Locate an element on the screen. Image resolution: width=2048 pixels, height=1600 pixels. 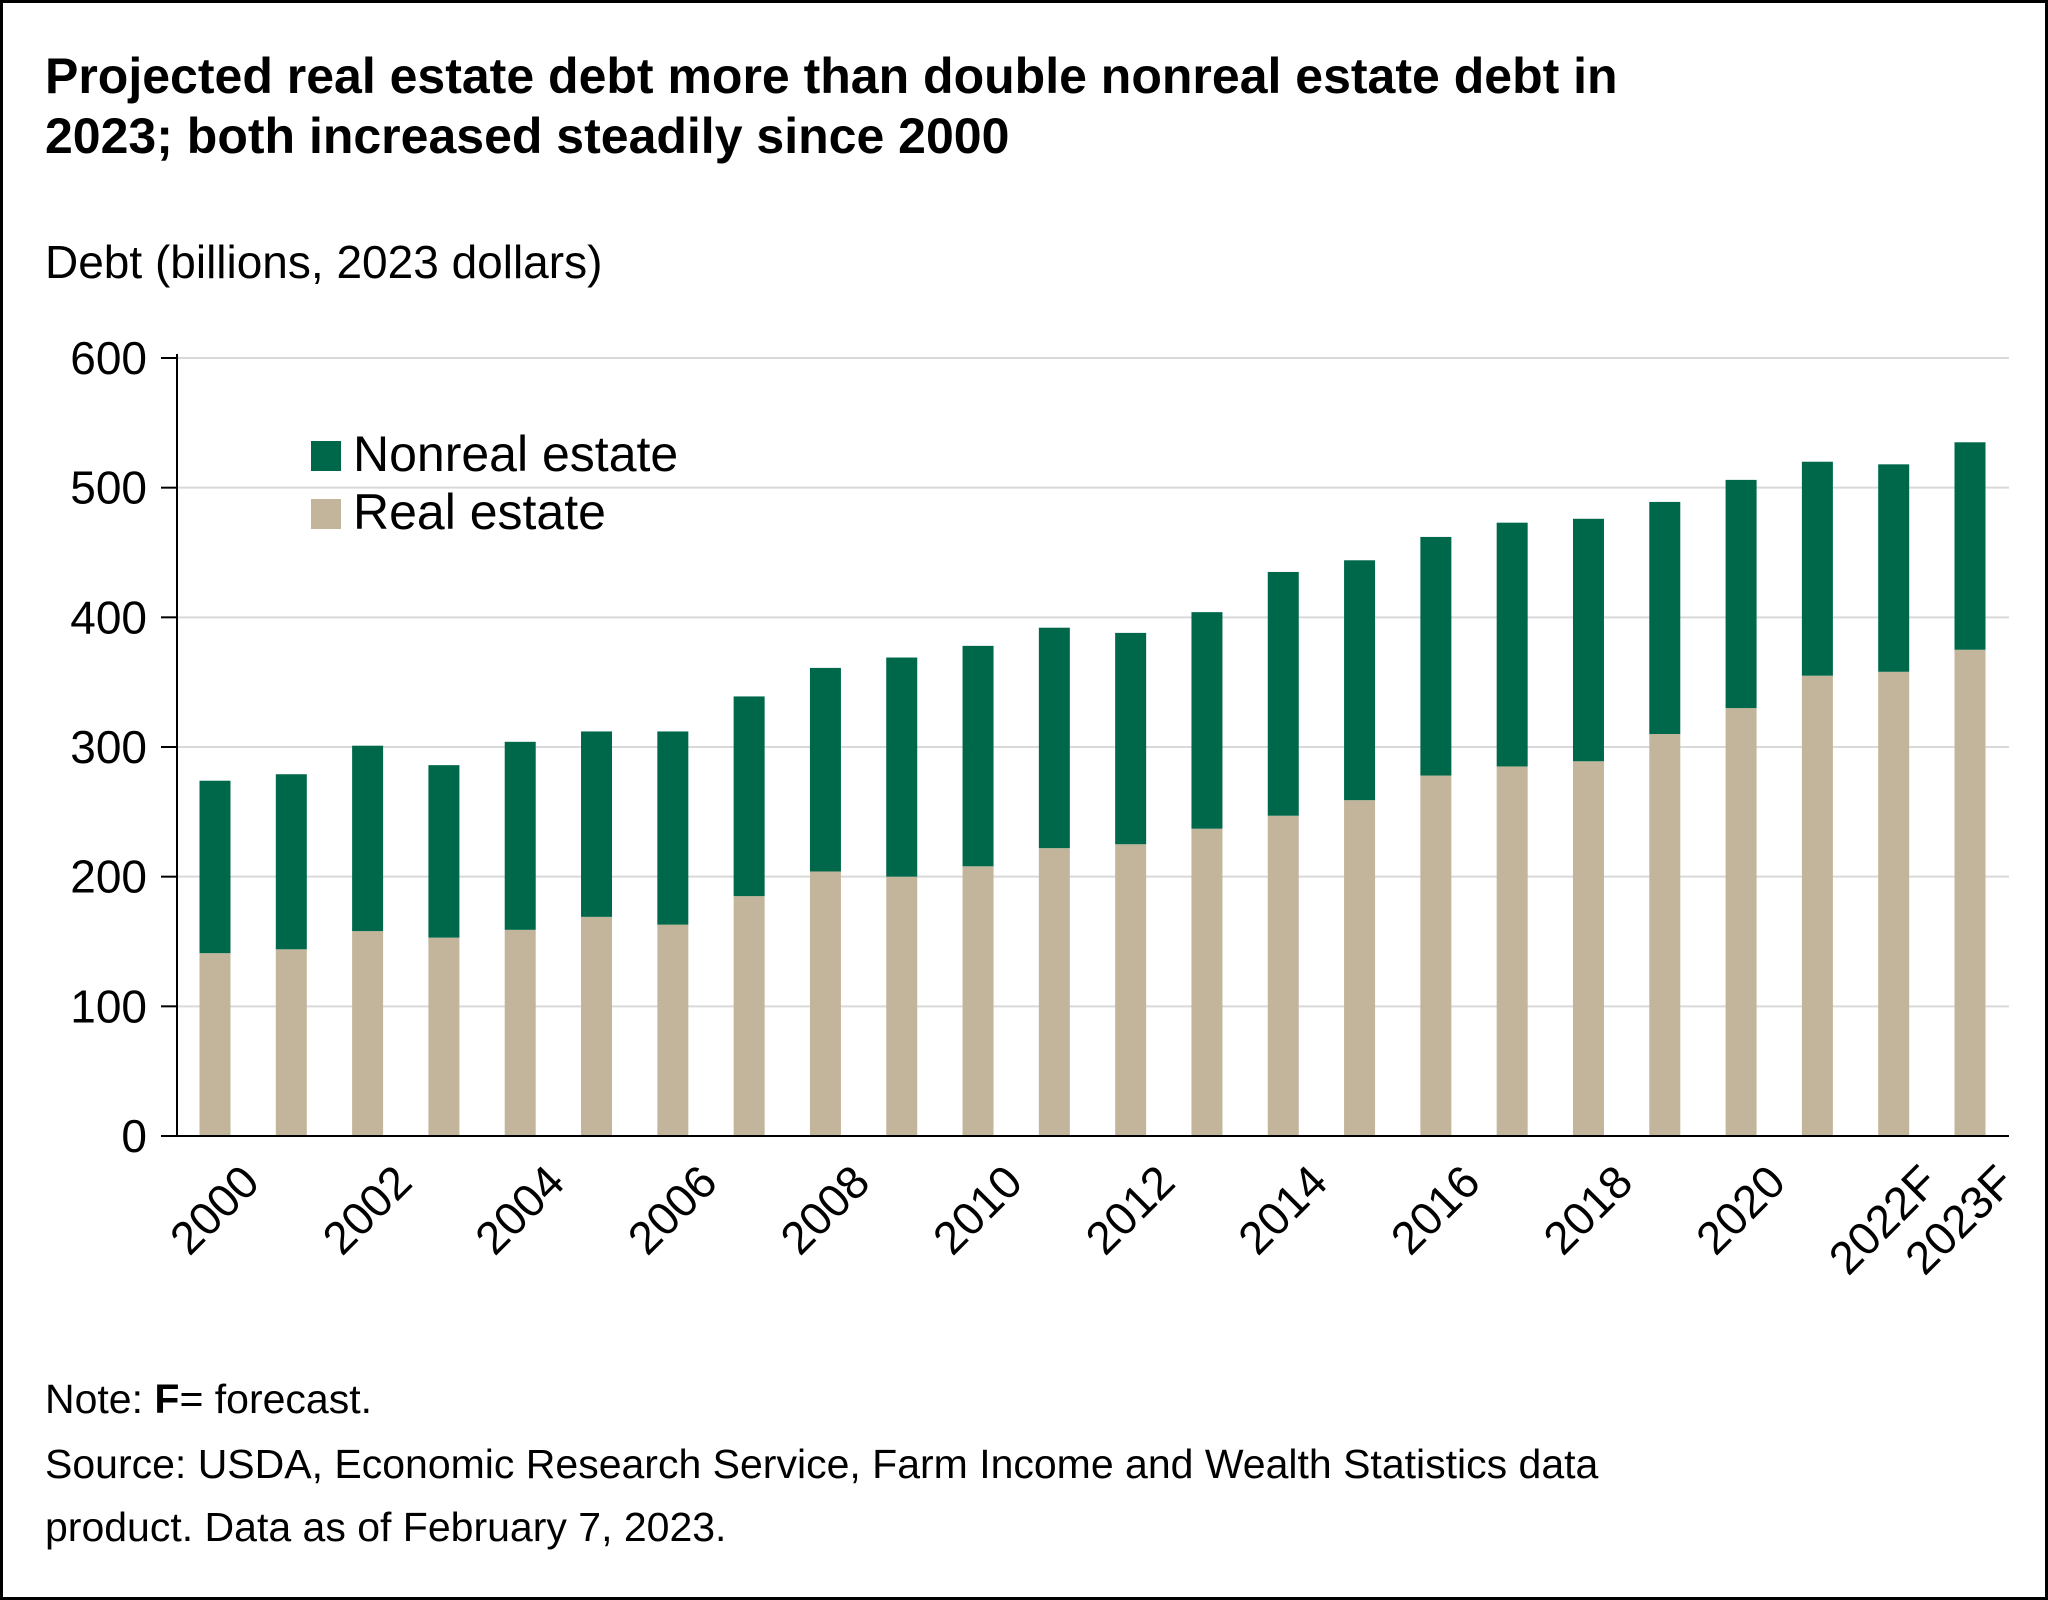
x-tick-label: 2012 is located at coordinates (1129, 1209).